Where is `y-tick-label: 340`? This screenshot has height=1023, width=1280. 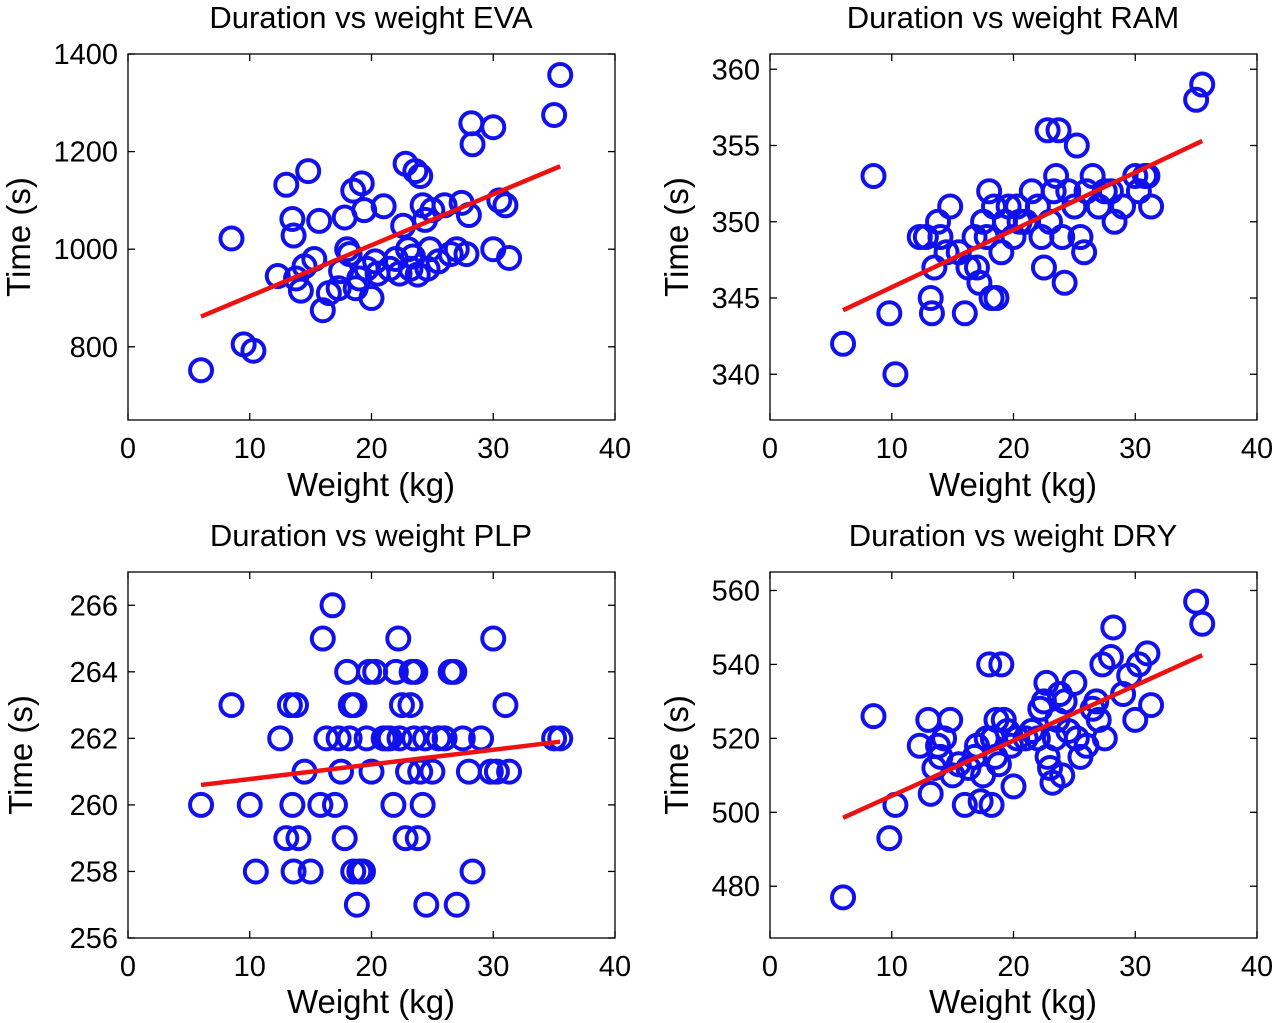 y-tick-label: 340 is located at coordinates (736, 375).